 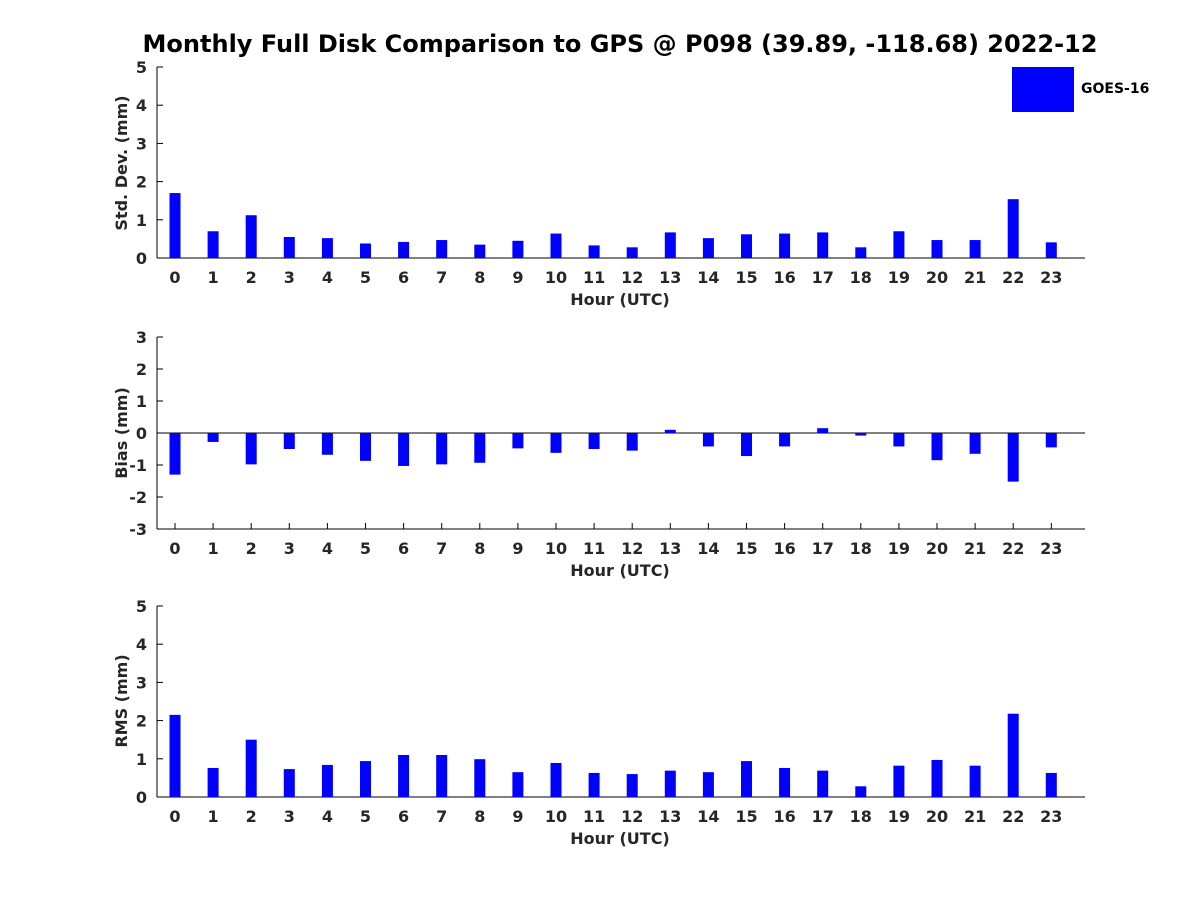 I want to click on x-tick-label: 10, so click(x=556, y=548).